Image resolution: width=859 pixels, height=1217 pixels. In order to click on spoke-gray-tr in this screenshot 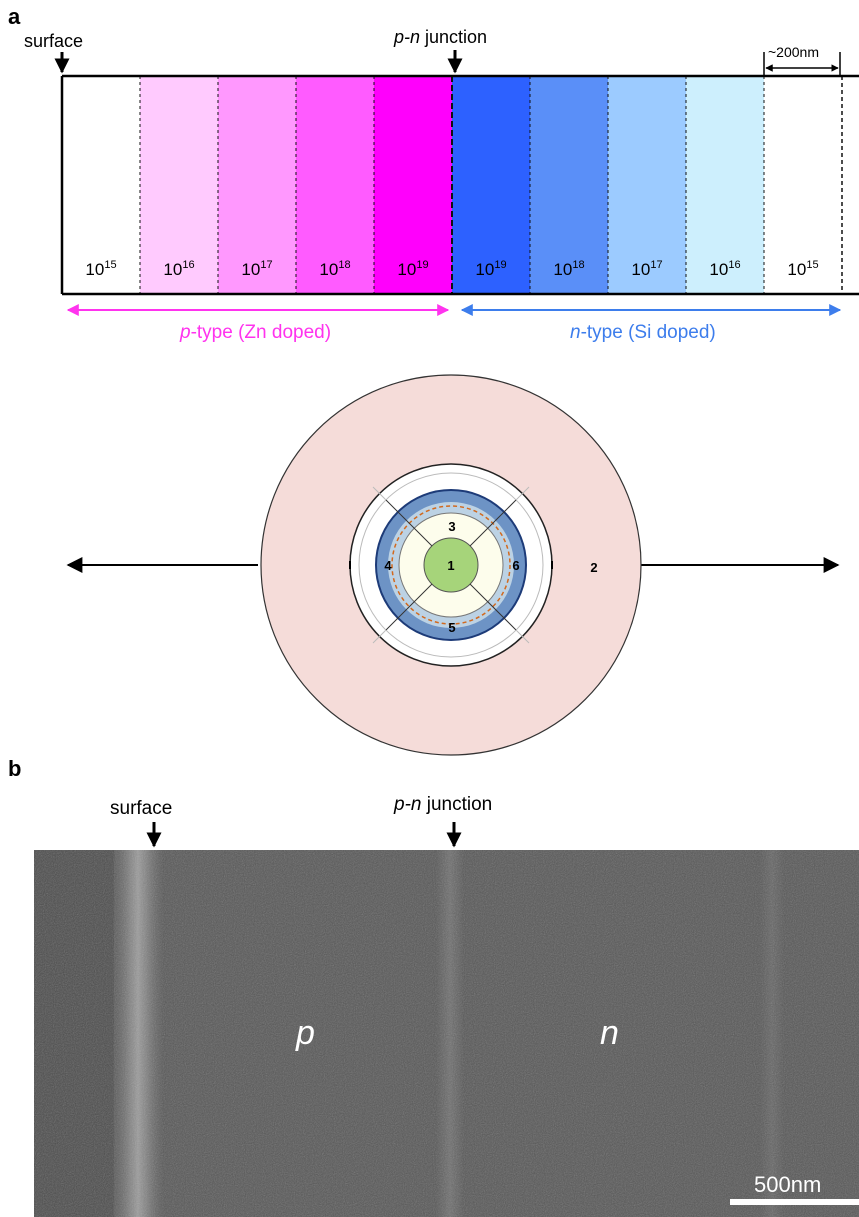, I will do `click(522, 493)`.